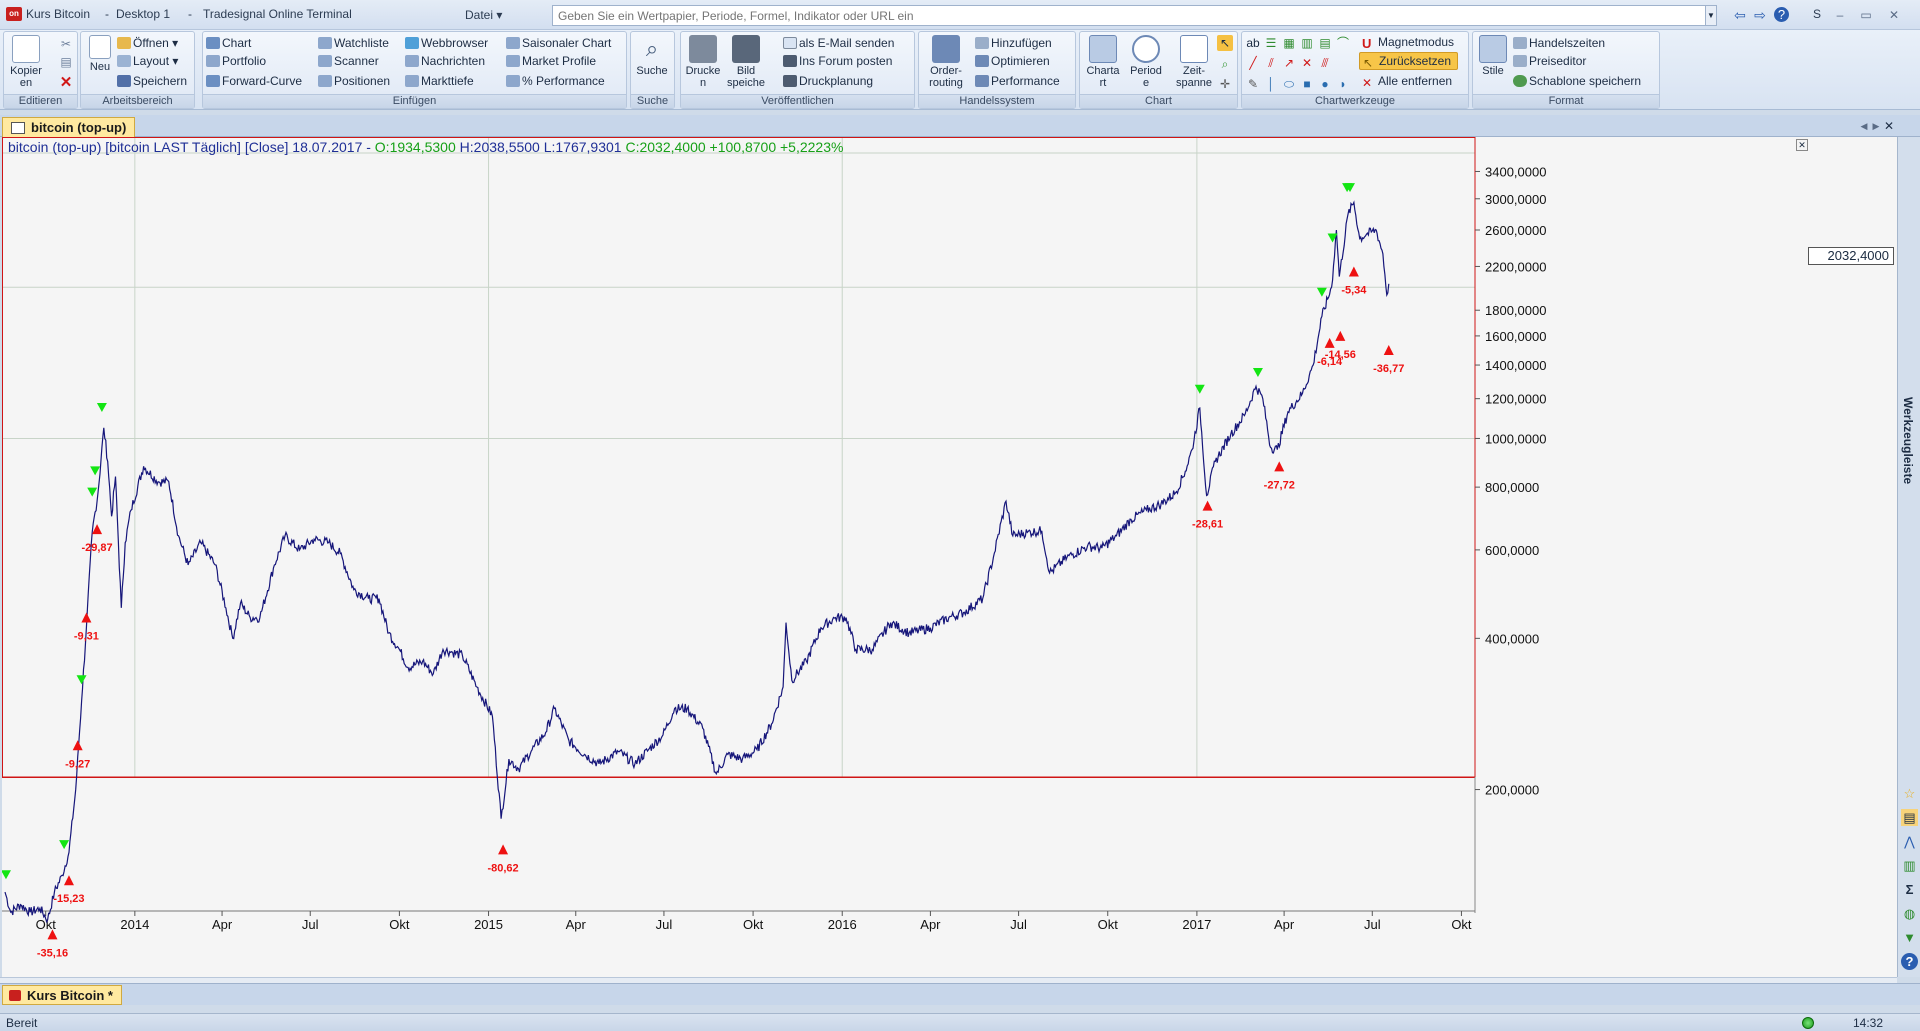  I want to click on status-time: 14:32, so click(1868, 1023).